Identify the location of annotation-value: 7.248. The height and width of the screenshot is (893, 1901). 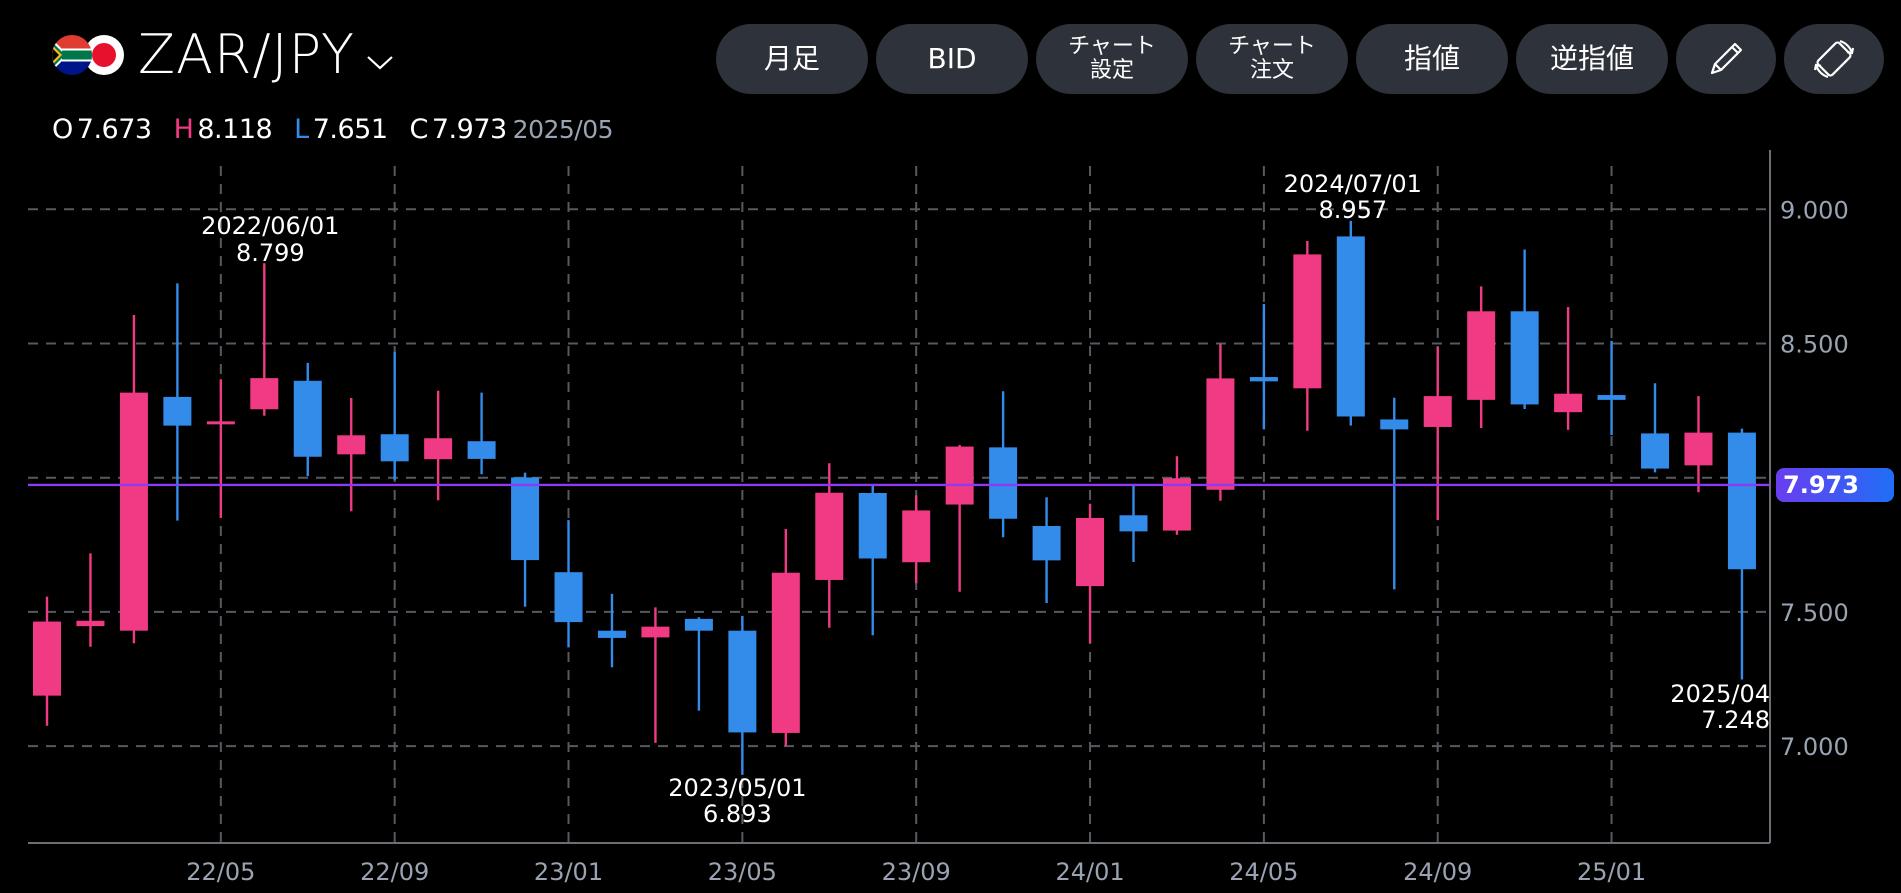
(1735, 720).